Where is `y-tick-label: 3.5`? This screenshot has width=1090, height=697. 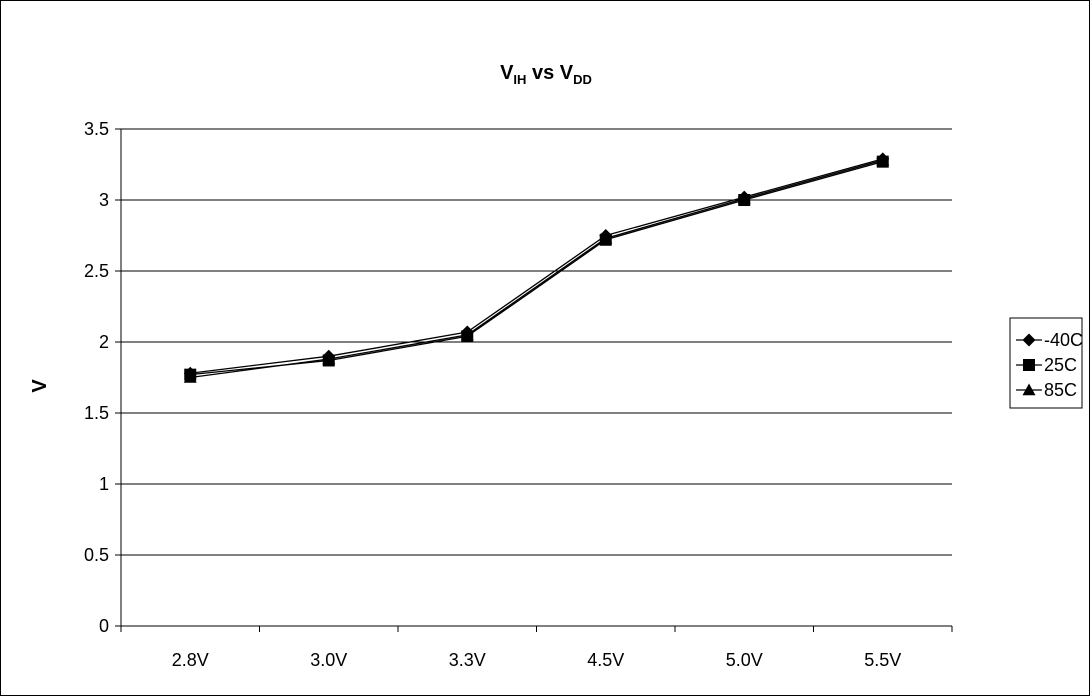
y-tick-label: 3.5 is located at coordinates (96, 129).